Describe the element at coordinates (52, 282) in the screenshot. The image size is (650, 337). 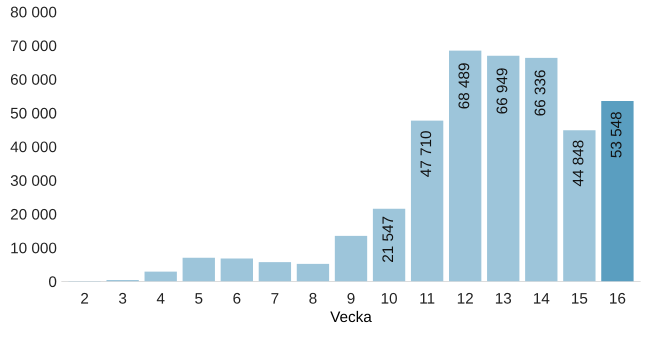
I see `y-tick-label: 0` at that location.